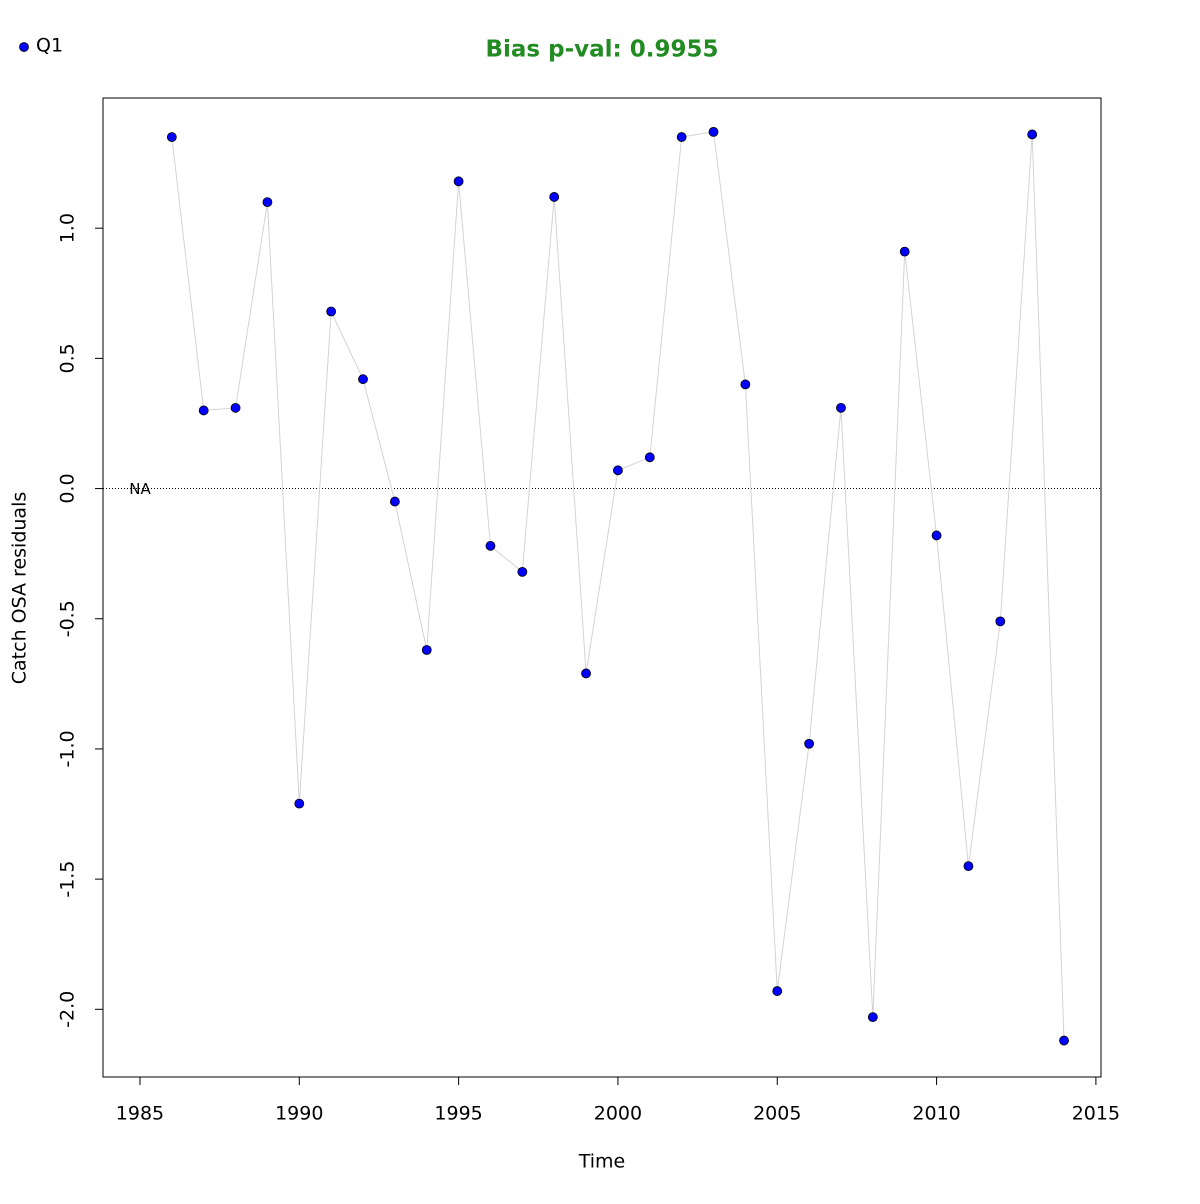 The image size is (1200, 1204). Describe the element at coordinates (68, 618) in the screenshot. I see `y-tick-label: -0.5` at that location.